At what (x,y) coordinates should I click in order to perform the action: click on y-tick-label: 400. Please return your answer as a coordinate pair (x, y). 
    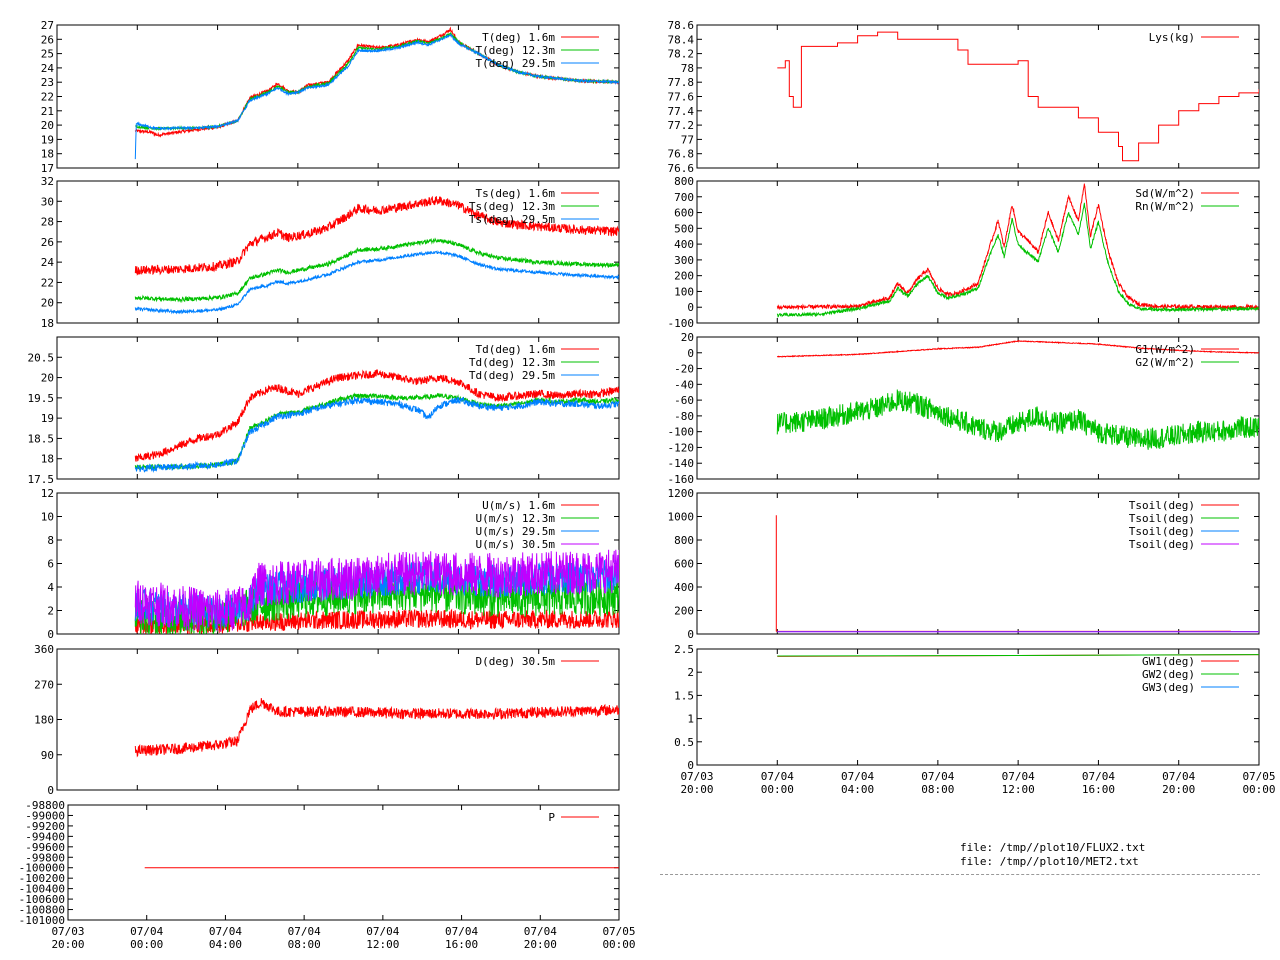
    Looking at the image, I should click on (684, 244).